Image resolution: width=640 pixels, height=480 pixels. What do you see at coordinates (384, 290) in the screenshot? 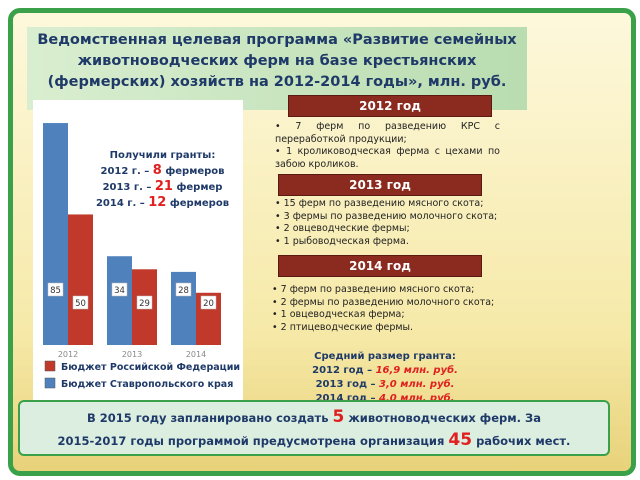
I see `section-item: 7 ферм по разведению мясного скота;` at bounding box center [384, 290].